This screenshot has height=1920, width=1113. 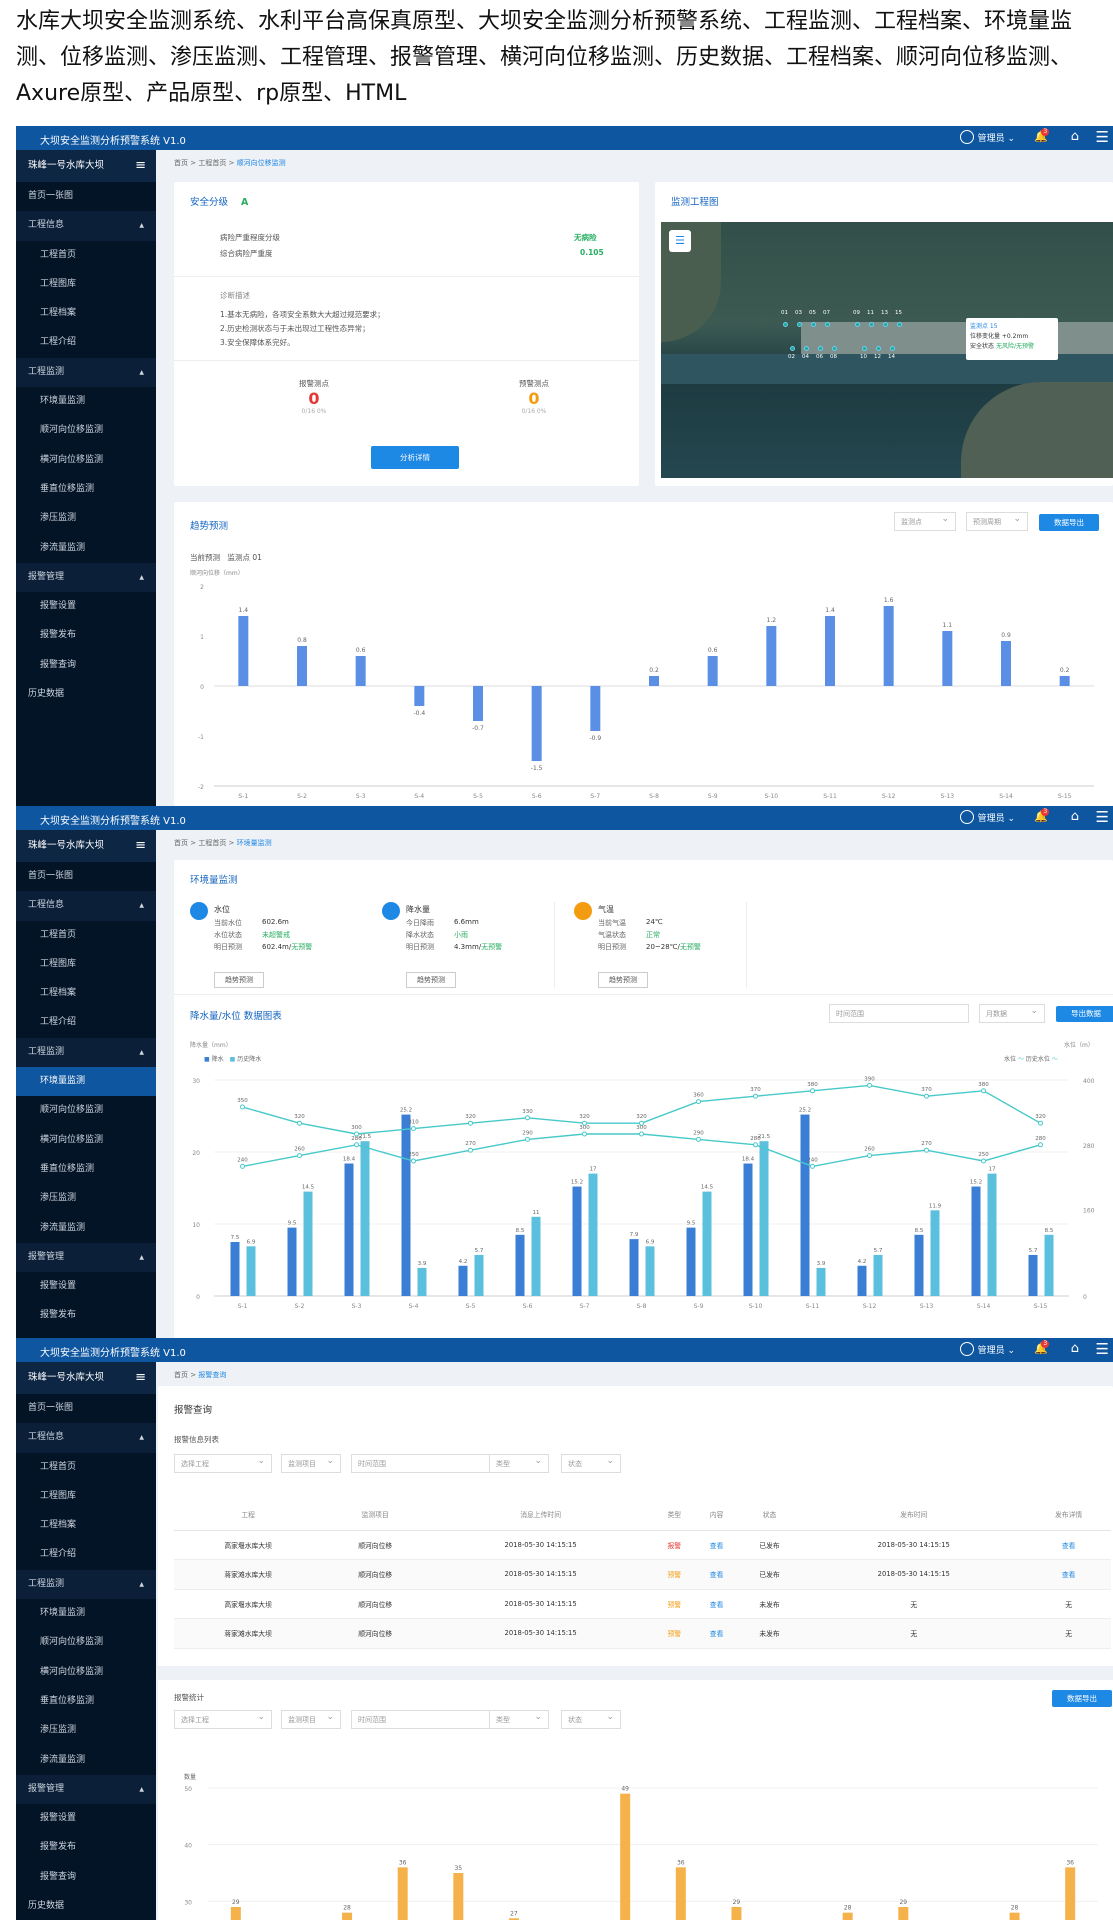 What do you see at coordinates (1012, 1012) in the screenshot?
I see `data-kind: 月数据` at bounding box center [1012, 1012].